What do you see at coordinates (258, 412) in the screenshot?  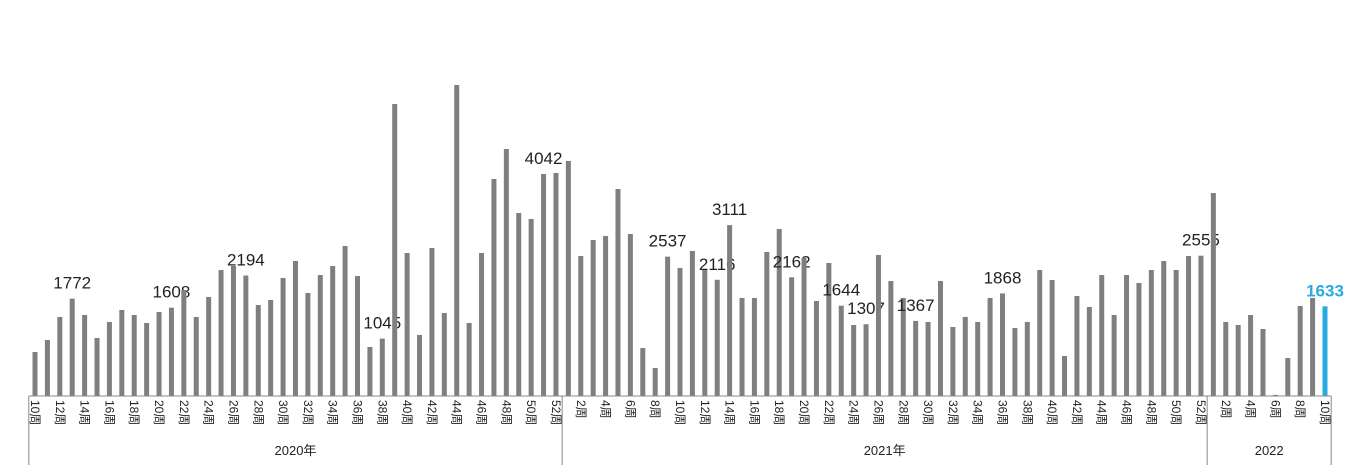 I see `x-tick-label: 28周` at bounding box center [258, 412].